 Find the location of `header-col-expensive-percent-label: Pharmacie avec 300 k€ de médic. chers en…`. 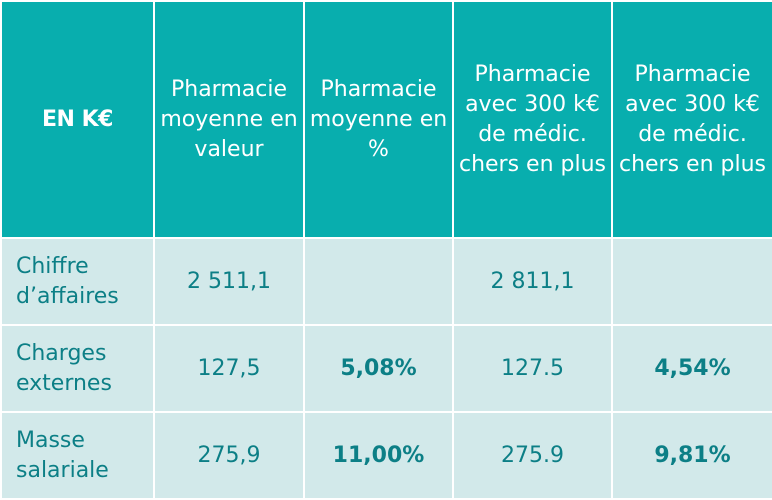

header-col-expensive-percent-label: Pharmacie avec 300 k€ de médic. chers en… is located at coordinates (692, 119).